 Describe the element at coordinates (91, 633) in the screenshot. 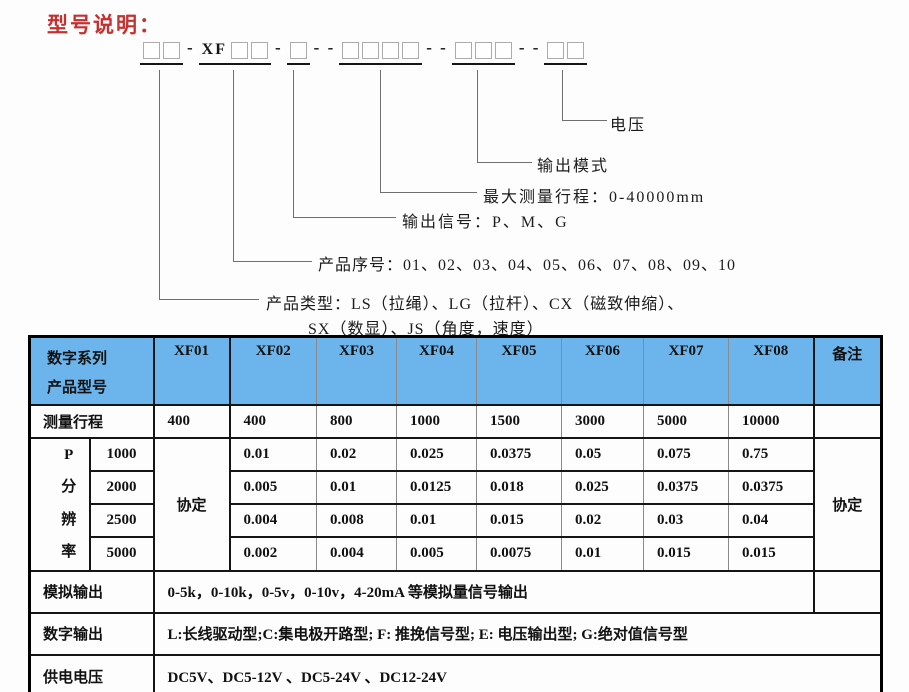

I see `digital-output-label: 数字输出` at that location.